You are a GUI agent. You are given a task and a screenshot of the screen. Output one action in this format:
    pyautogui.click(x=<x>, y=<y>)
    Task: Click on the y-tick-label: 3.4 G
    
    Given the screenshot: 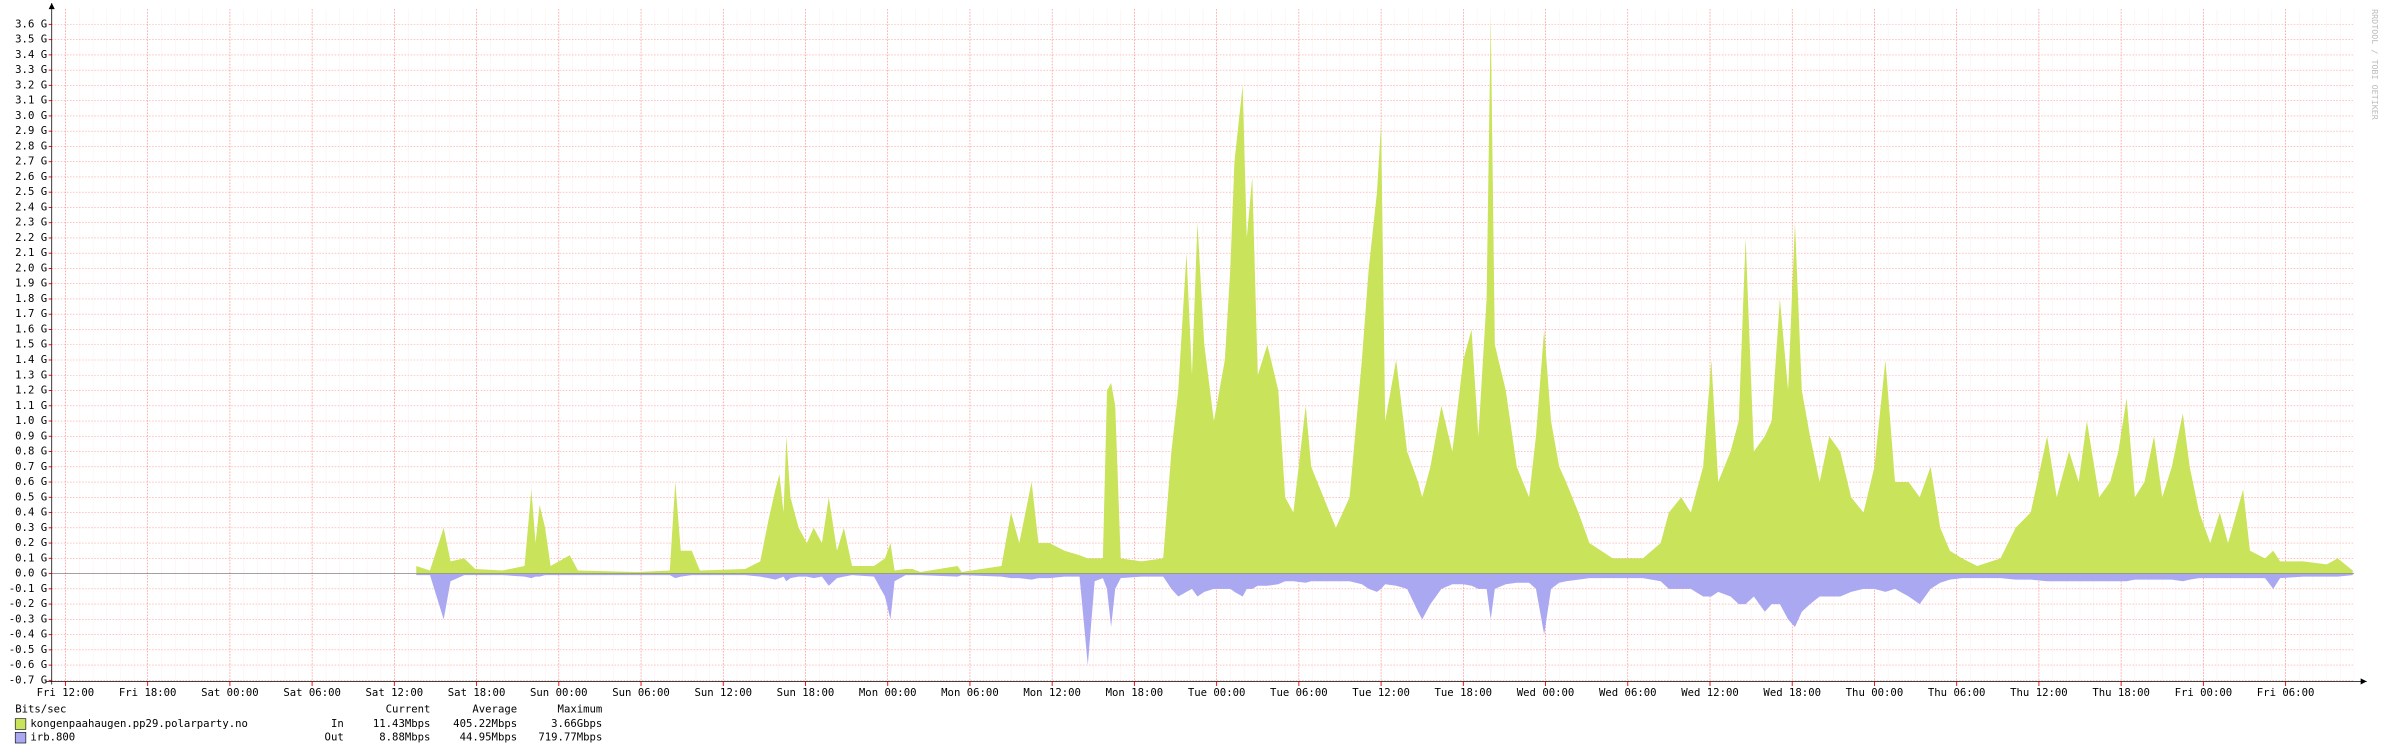 What is the action you would take?
    pyautogui.click(x=31, y=54)
    